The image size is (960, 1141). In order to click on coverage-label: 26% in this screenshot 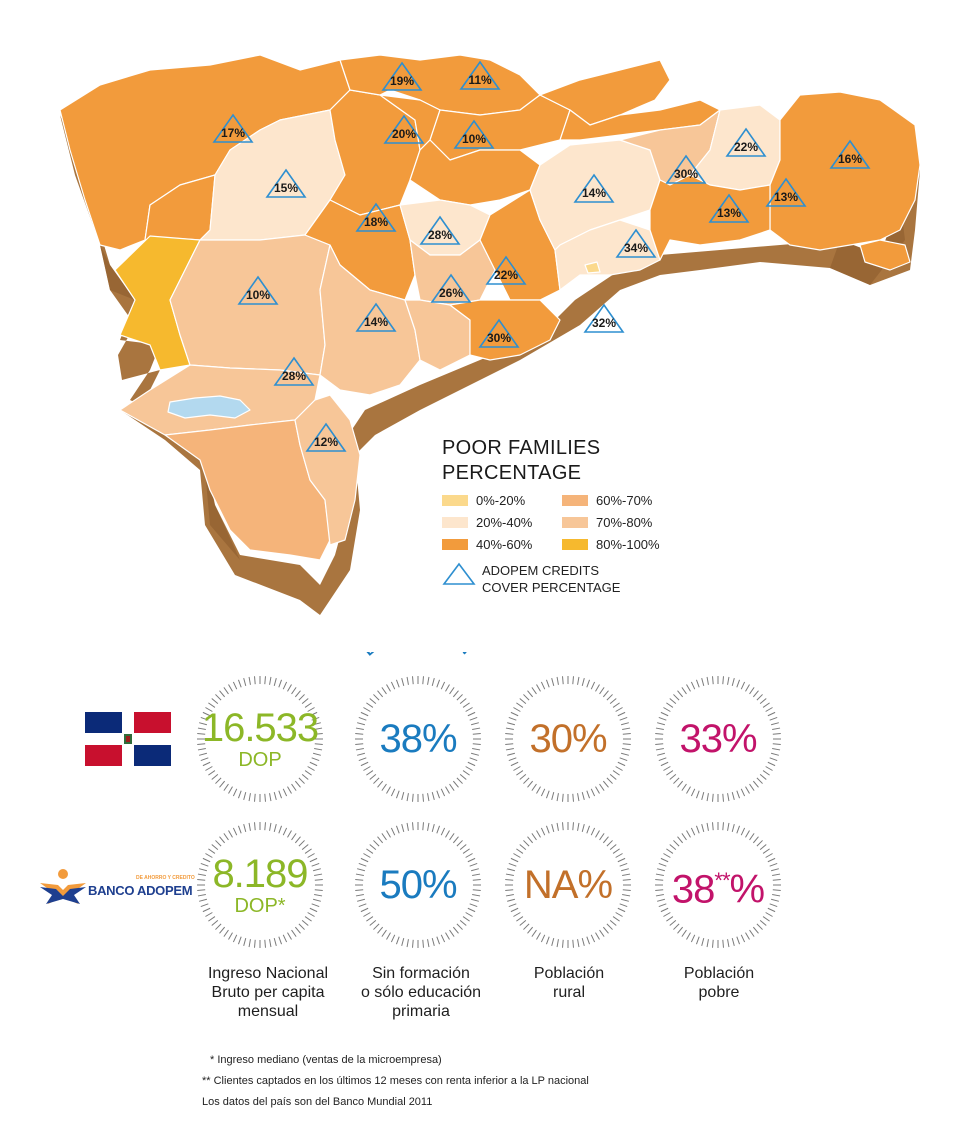, I will do `click(451, 293)`.